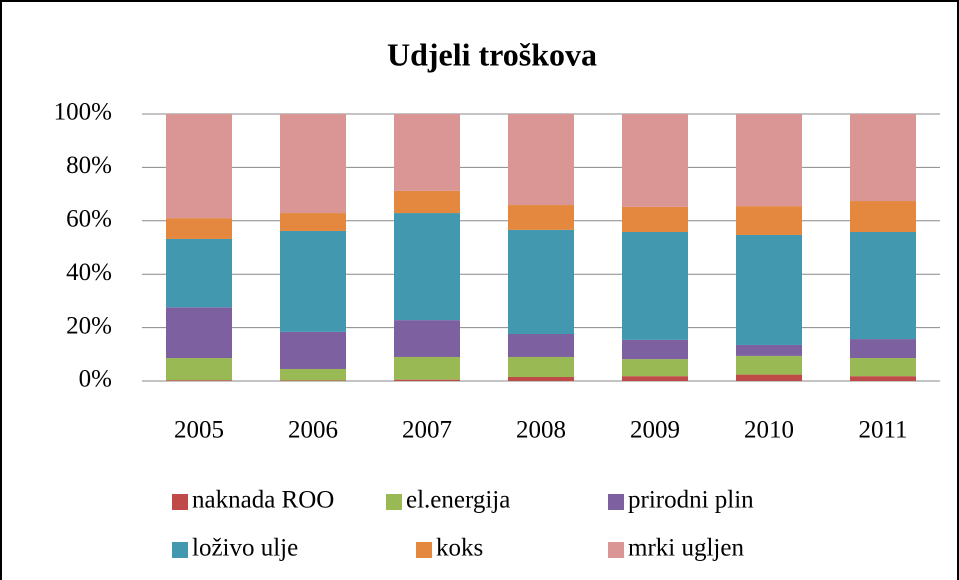  Describe the element at coordinates (89, 165) in the screenshot. I see `y-tick-label: 80%` at that location.